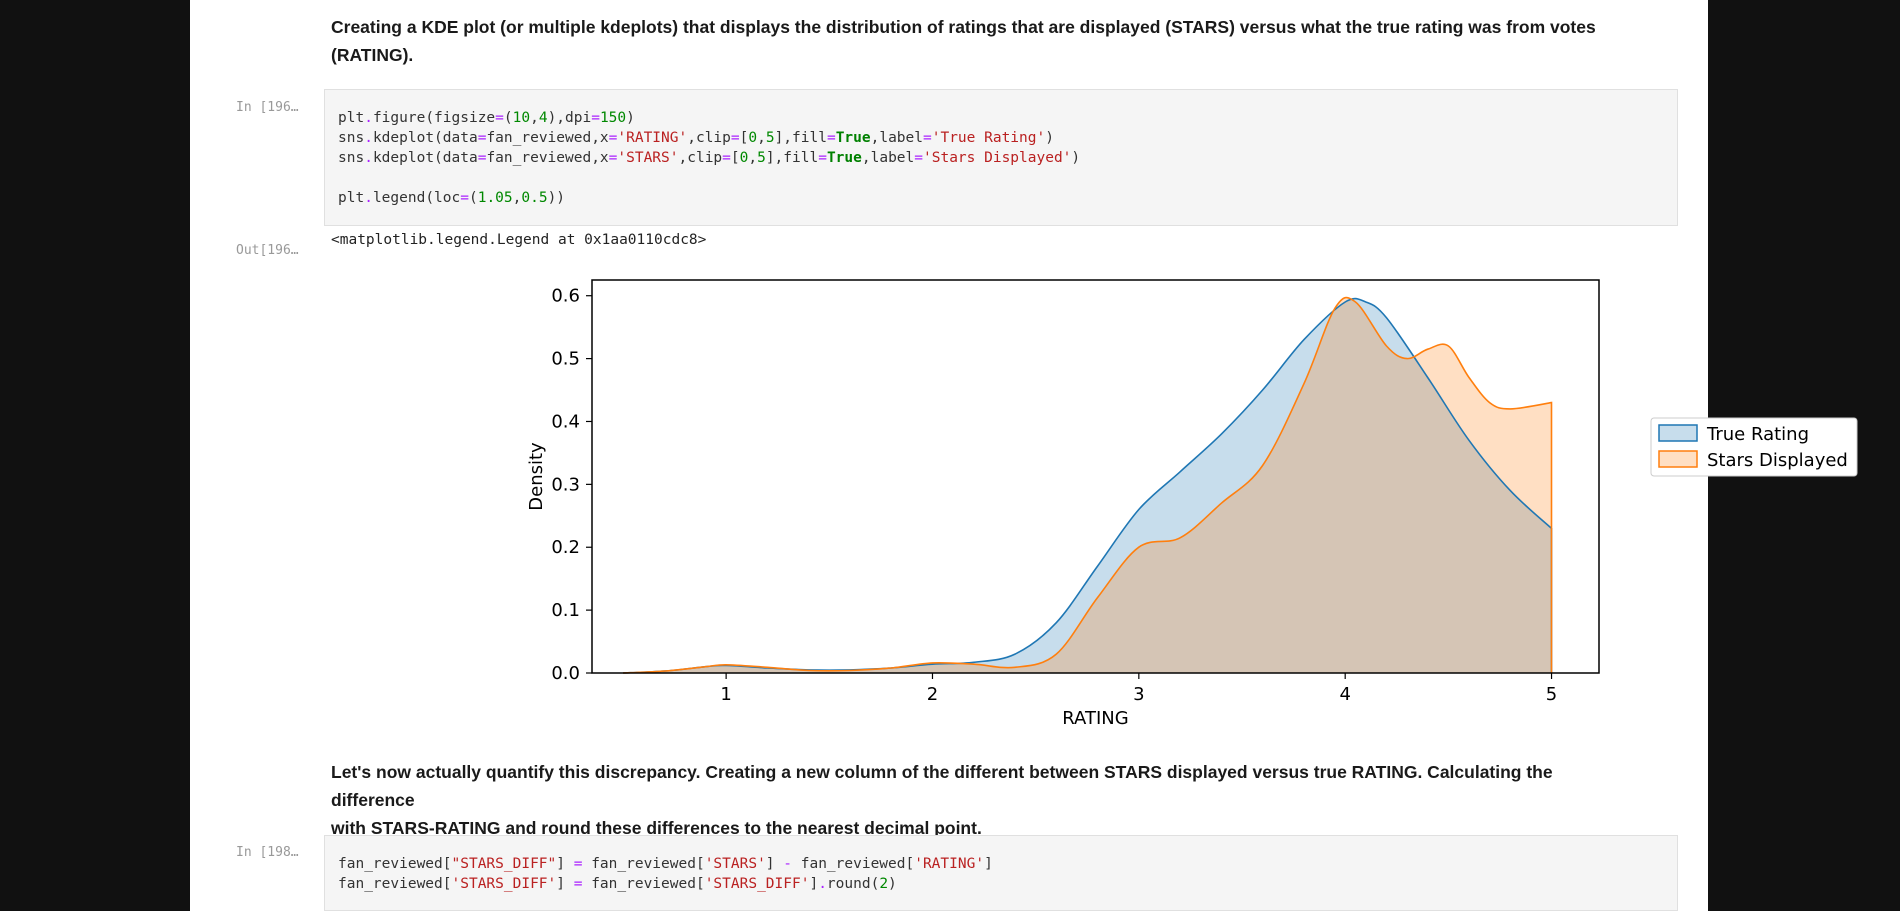 This screenshot has height=911, width=1900. What do you see at coordinates (565, 547) in the screenshot?
I see `y-tick-label: 0.2` at bounding box center [565, 547].